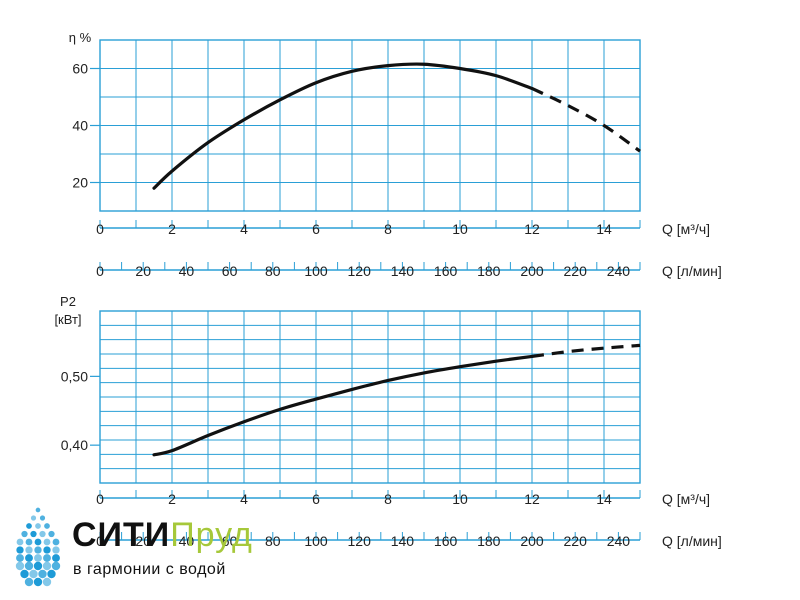 This screenshot has width=800, height=600. What do you see at coordinates (446, 541) in the screenshot?
I see `x2-tick-label: 160` at bounding box center [446, 541].